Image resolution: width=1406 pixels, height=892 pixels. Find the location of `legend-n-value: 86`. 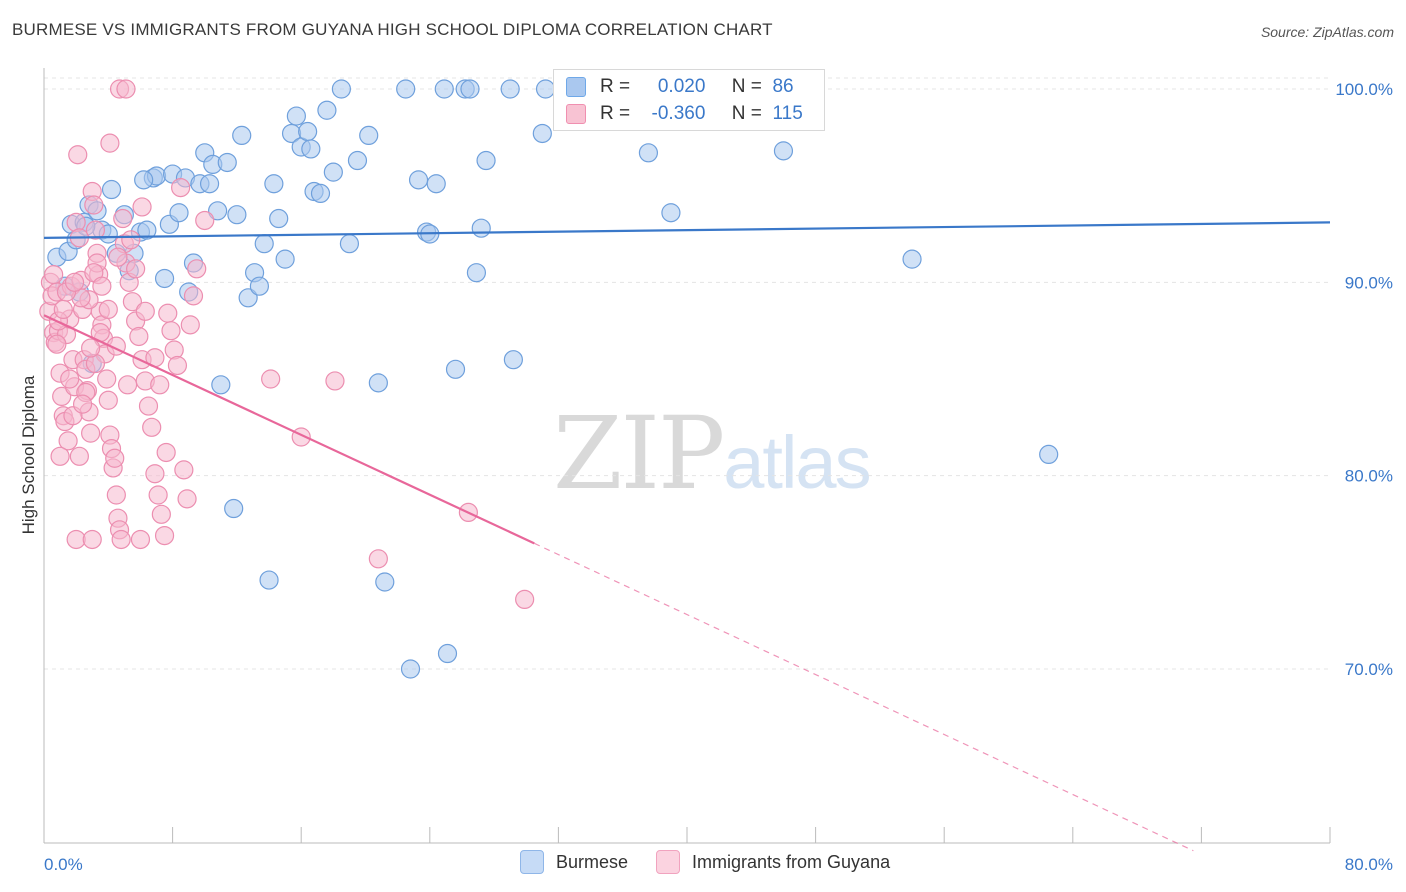

legend-n-value: 86 is located at coordinates (783, 86).